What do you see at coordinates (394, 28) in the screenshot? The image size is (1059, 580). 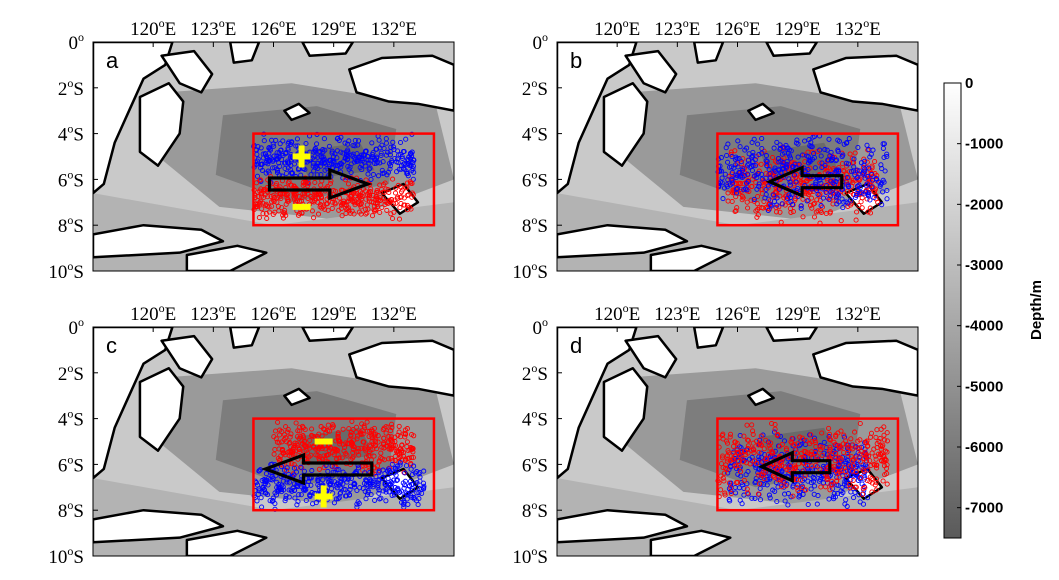 I see `x-tick-label: 132oE` at bounding box center [394, 28].